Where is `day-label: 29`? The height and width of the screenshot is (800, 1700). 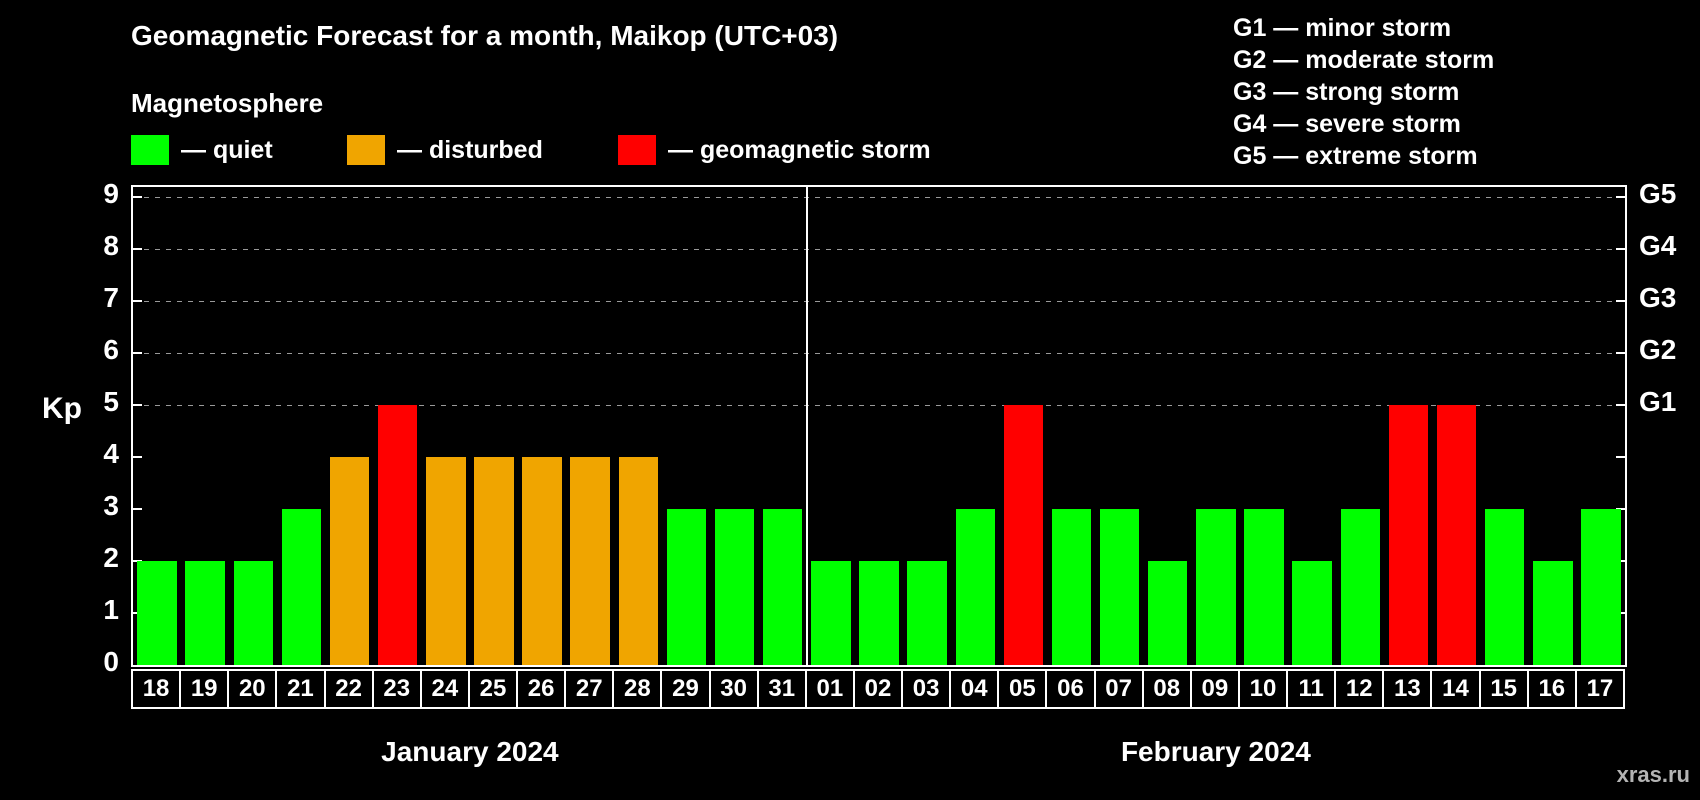 day-label: 29 is located at coordinates (685, 689).